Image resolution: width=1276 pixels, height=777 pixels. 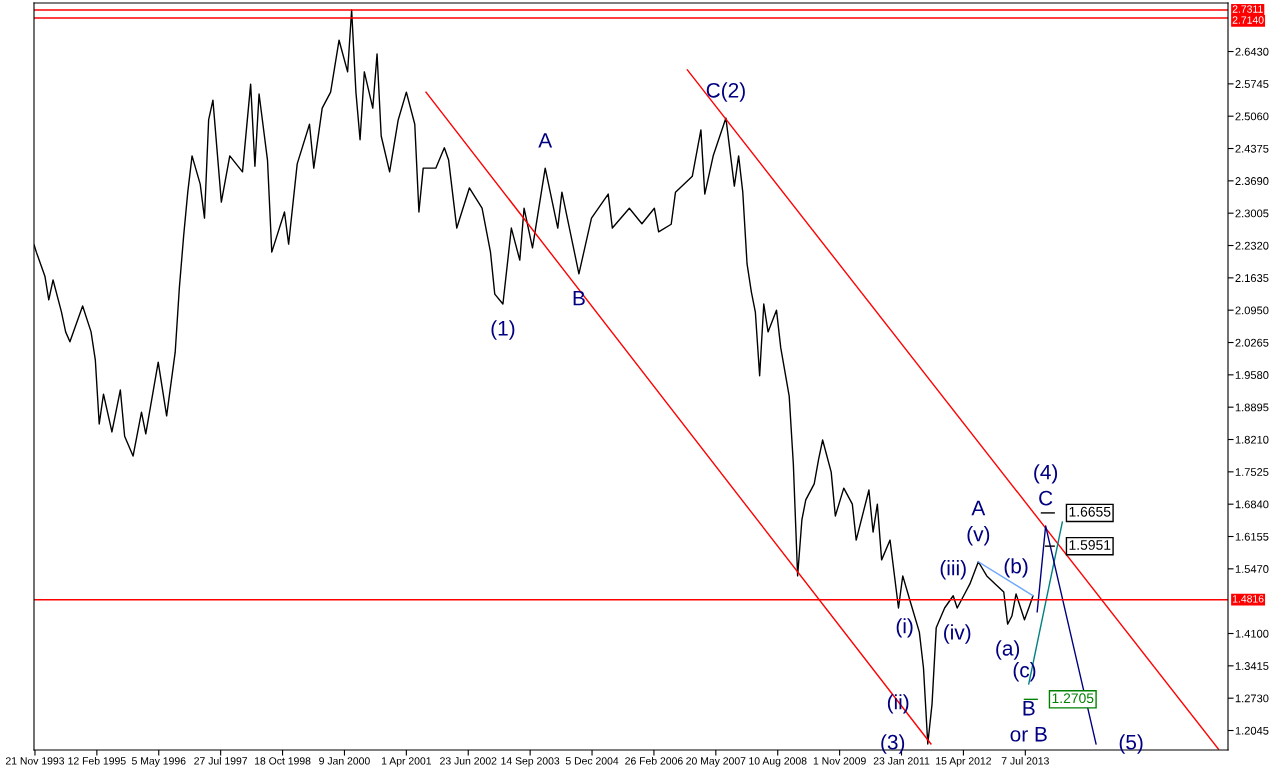 What do you see at coordinates (1090, 545) in the screenshot?
I see `annotation: 1.5951` at bounding box center [1090, 545].